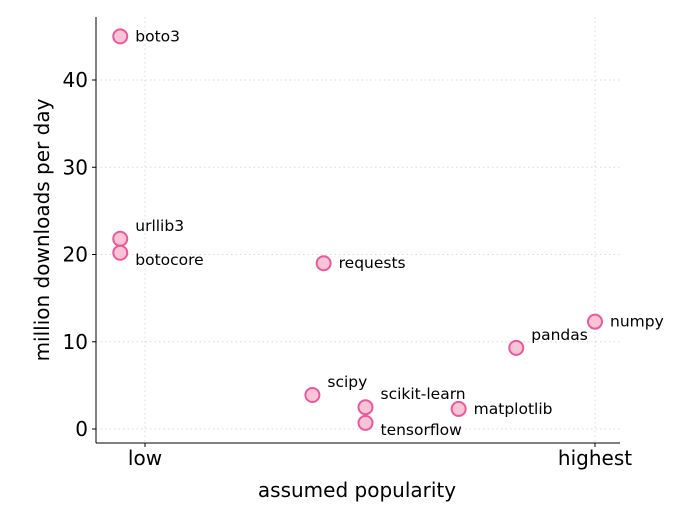 The height and width of the screenshot is (508, 683). I want to click on point-label-tensorflow: tensorflow, so click(422, 430).